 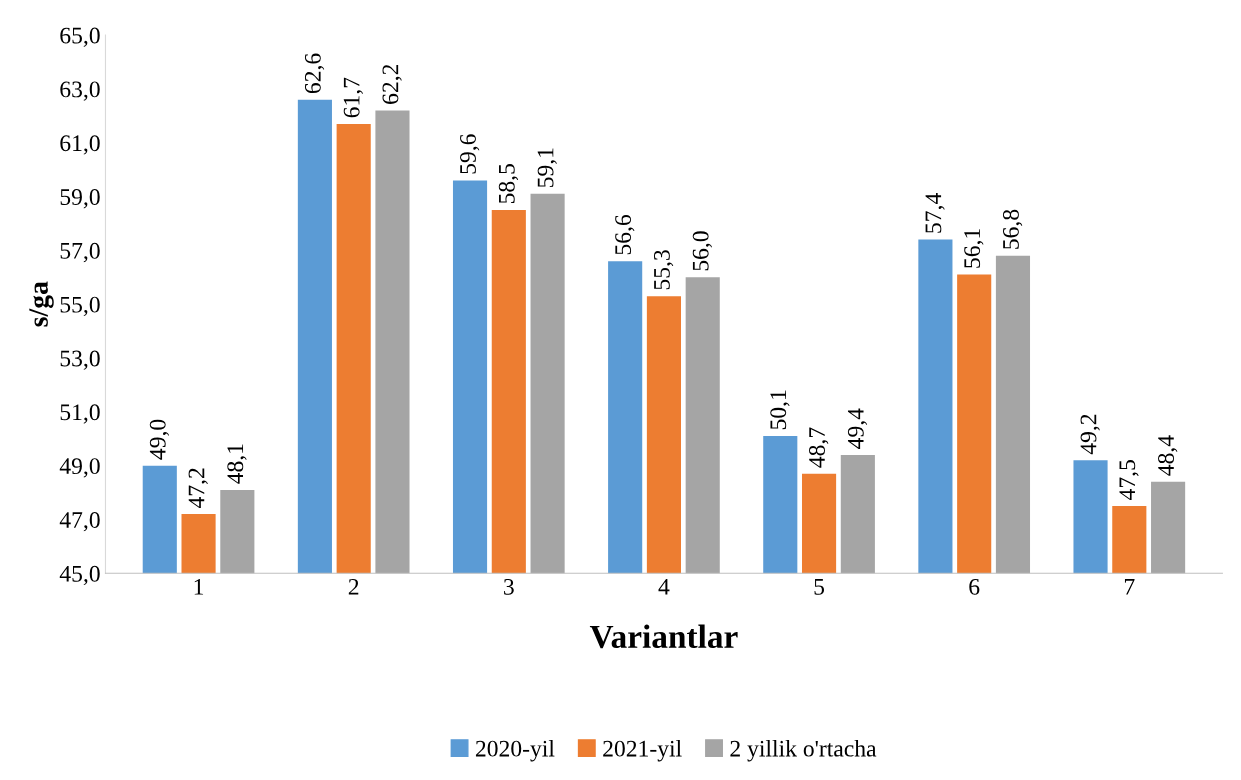 What do you see at coordinates (314, 73) in the screenshot?
I see `data-label: 62,6` at bounding box center [314, 73].